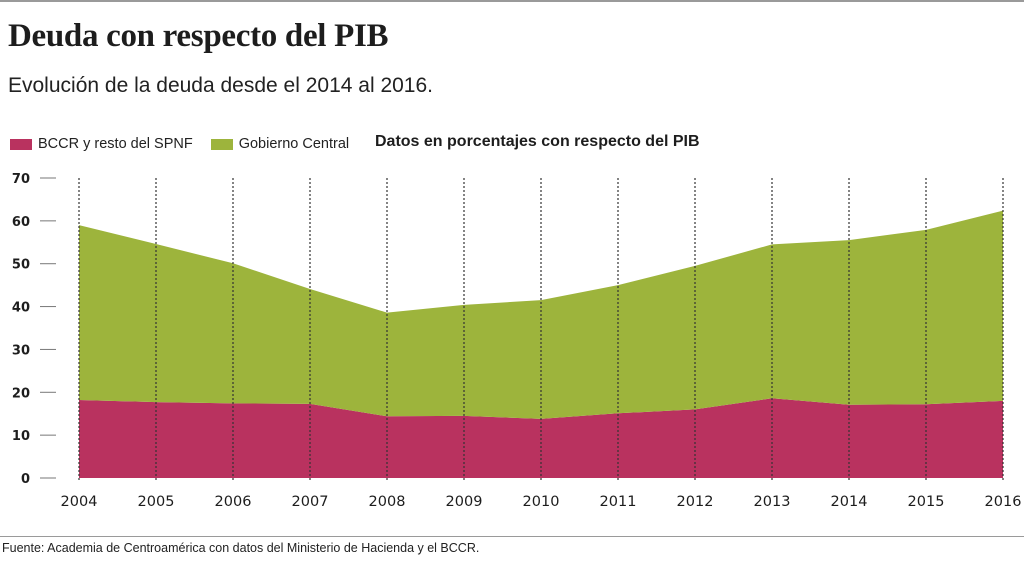 The height and width of the screenshot is (581, 1024). Describe the element at coordinates (21, 436) in the screenshot. I see `ytick-label: 10` at that location.